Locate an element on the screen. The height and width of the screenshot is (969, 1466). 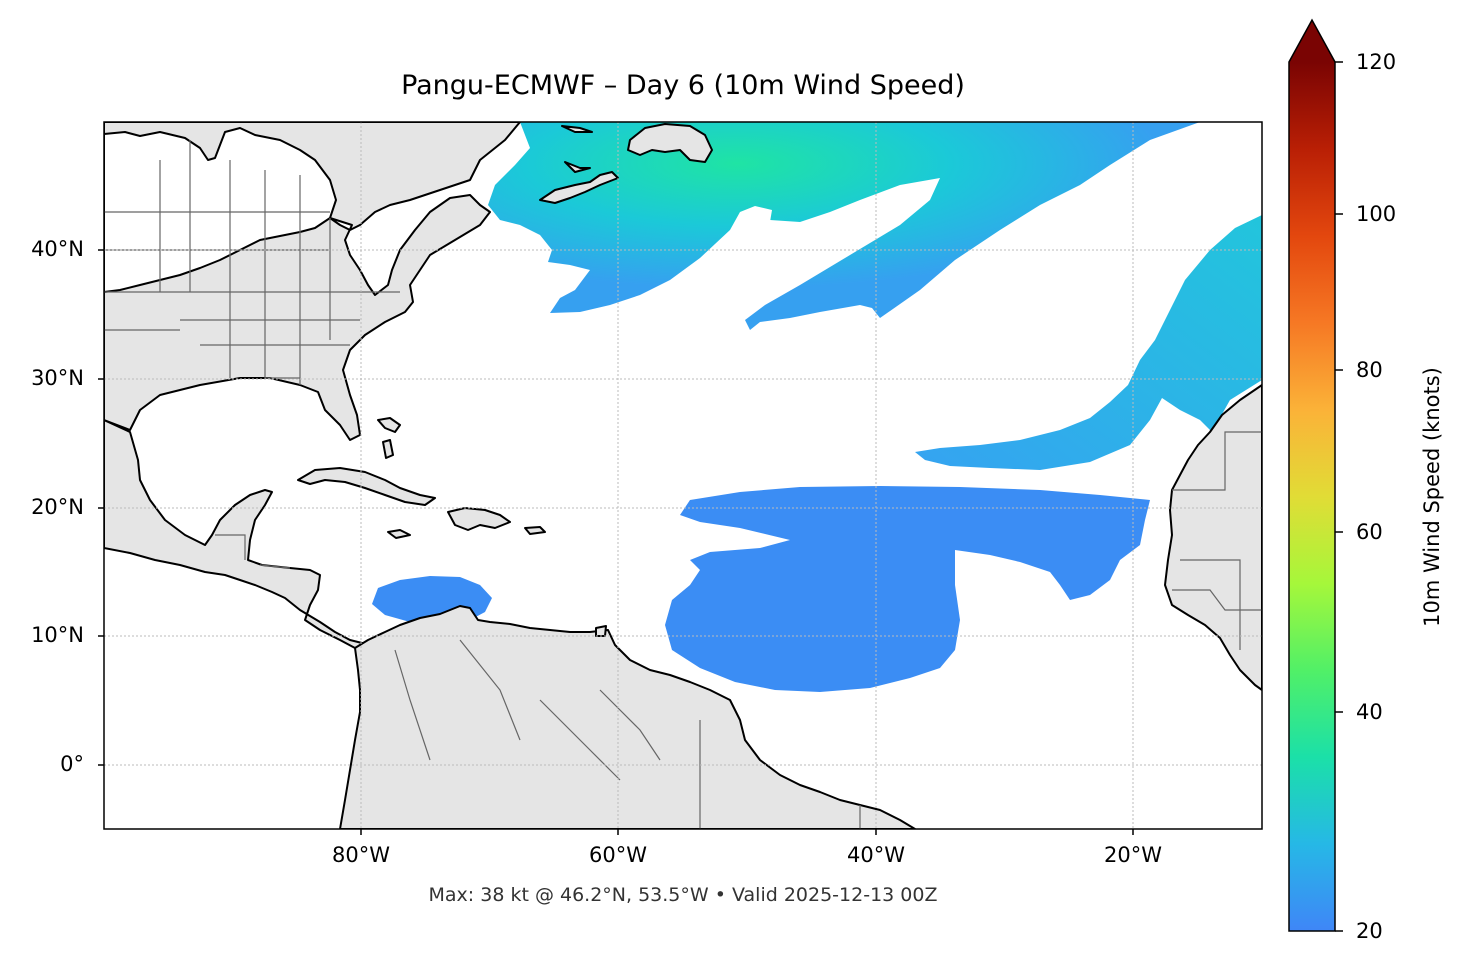
wind-band-northwest is located at coordinates (844, 226).